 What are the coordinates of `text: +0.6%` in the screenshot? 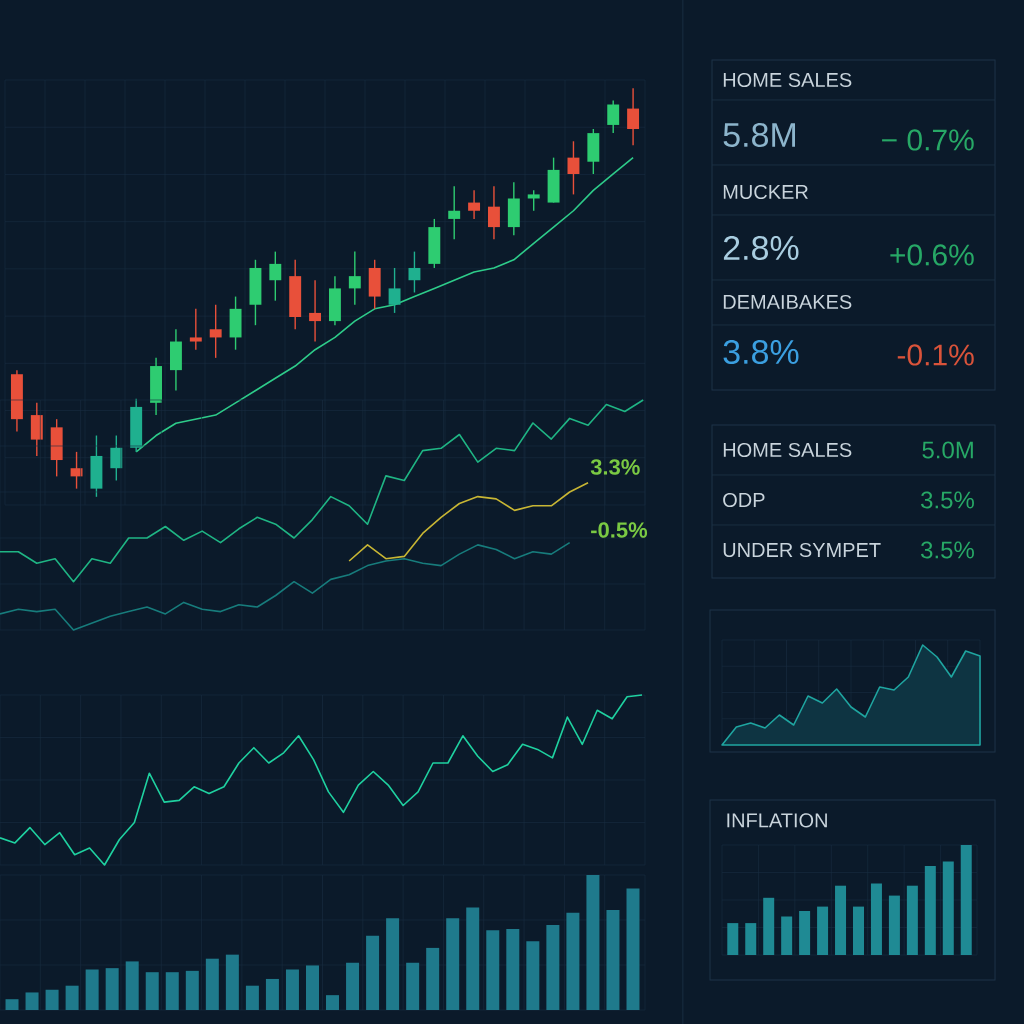 It's located at (932, 255).